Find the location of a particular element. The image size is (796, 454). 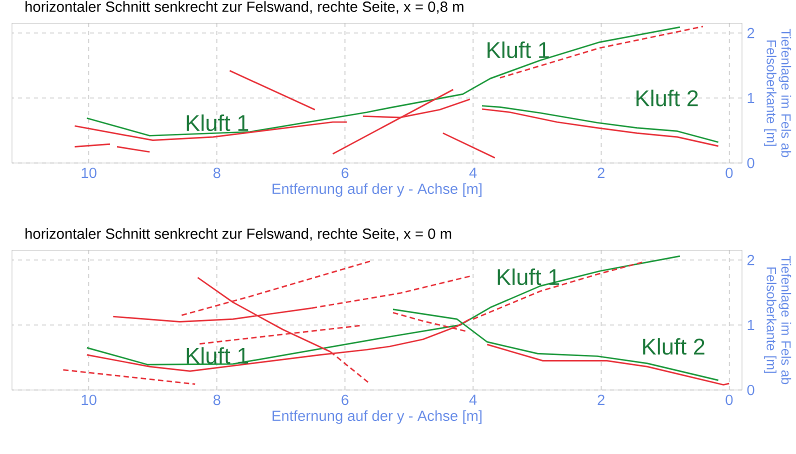

chart-title: horizontaler Schnitt senkrecht zur Felswand, rechte Seite, x = 0,8 m is located at coordinates (245, 7).